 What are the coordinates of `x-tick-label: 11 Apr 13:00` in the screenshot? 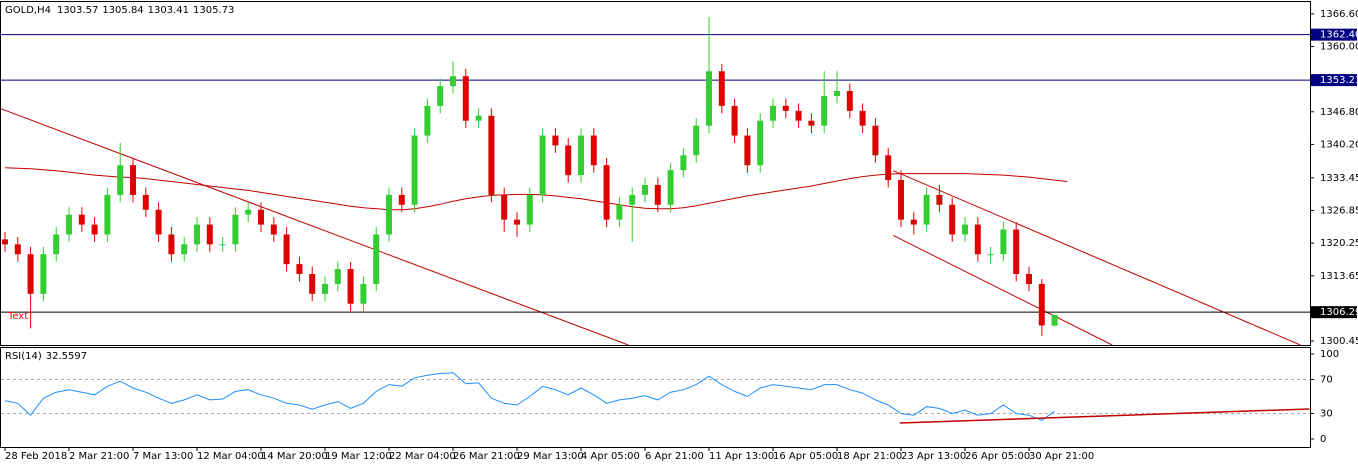 It's located at (741, 456).